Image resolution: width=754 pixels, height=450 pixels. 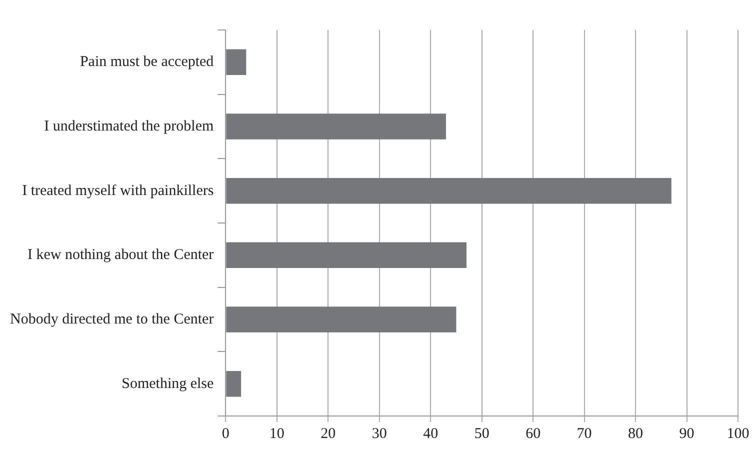 What do you see at coordinates (129, 126) in the screenshot?
I see `y-tick-label: I understimated the problem` at bounding box center [129, 126].